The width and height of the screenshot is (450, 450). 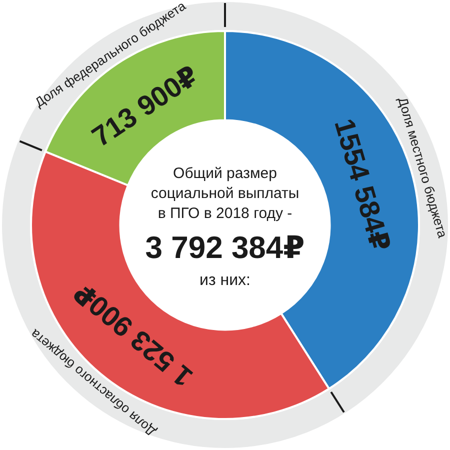 What do you see at coordinates (225, 281) in the screenshot?
I see `text: из них:` at bounding box center [225, 281].